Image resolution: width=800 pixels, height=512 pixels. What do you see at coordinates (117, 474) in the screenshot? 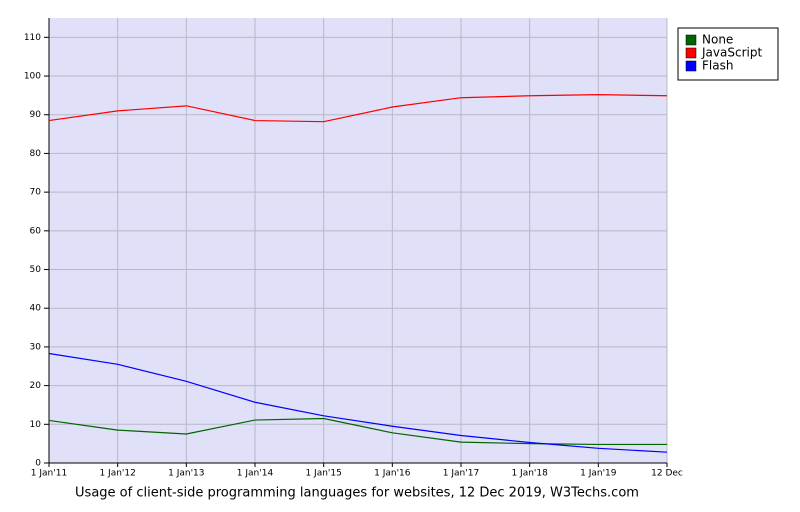
I see `x-tick-label: 1 Jan'12` at bounding box center [117, 474].